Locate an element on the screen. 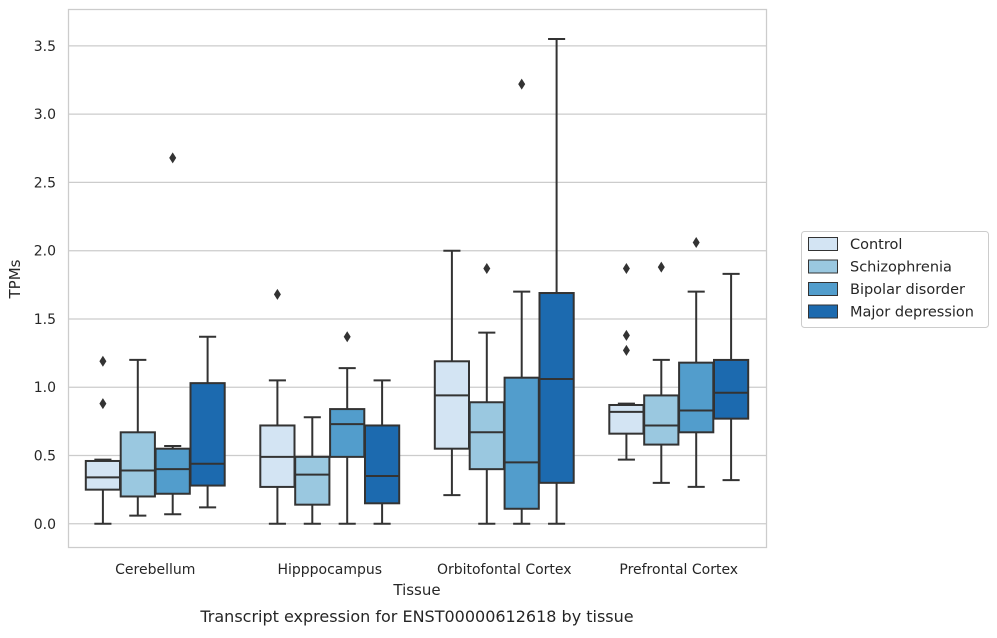 This screenshot has width=997, height=638. y-tick-label: 1.5 is located at coordinates (45, 320).